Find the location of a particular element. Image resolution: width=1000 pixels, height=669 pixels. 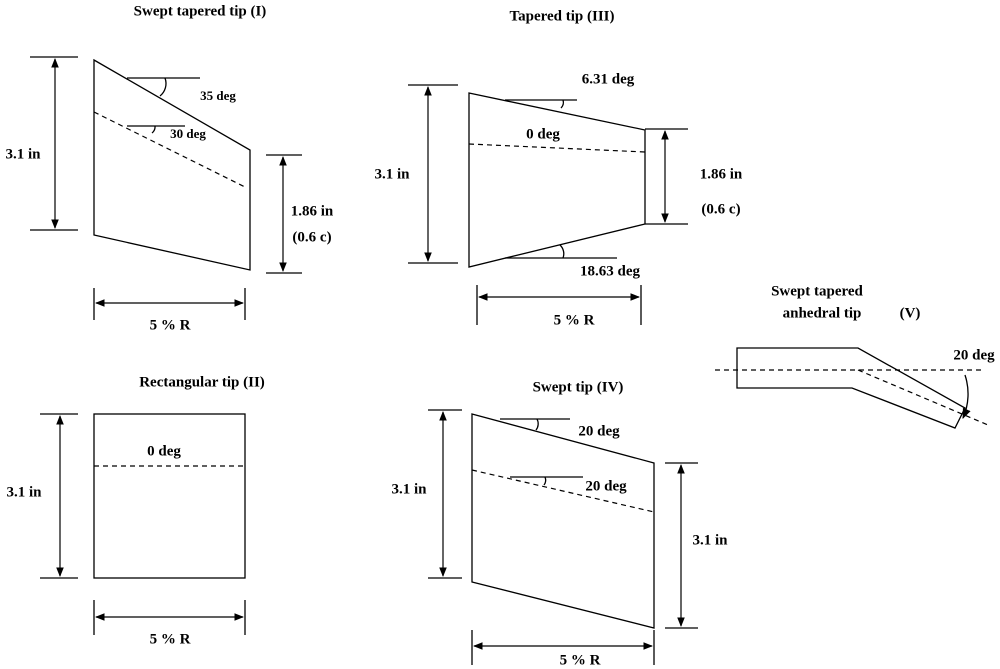

angle-label: 18.63 deg is located at coordinates (610, 271).